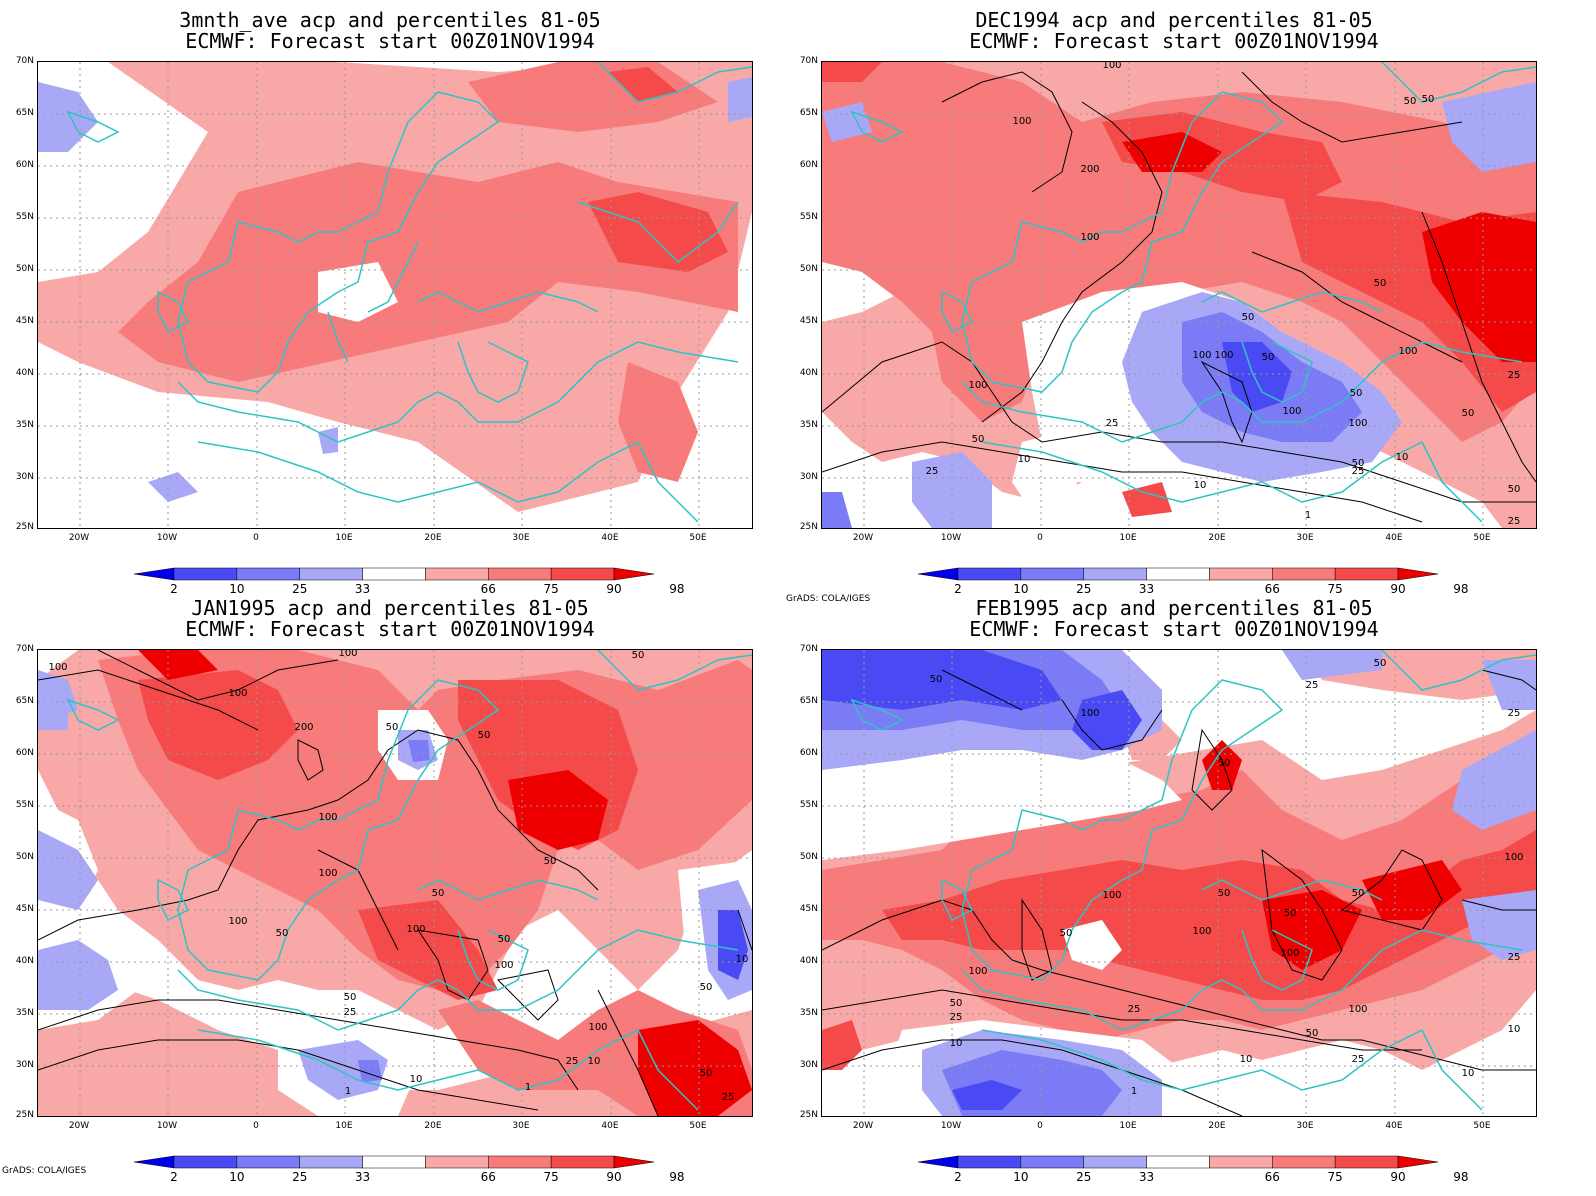  I want to click on x-tick: 10E, so click(344, 1126).